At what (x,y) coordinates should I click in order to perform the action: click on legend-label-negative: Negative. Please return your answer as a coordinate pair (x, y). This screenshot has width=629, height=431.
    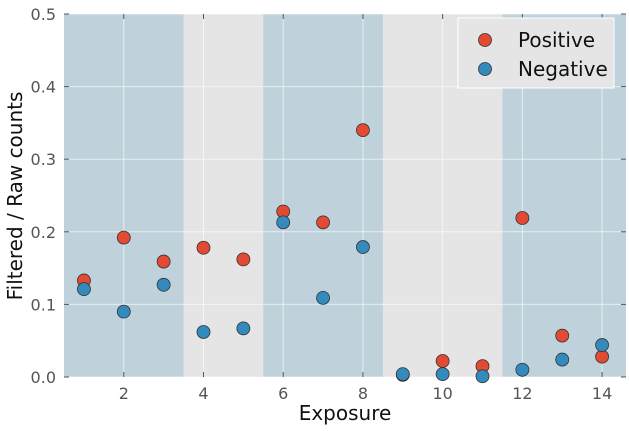
    Looking at the image, I should click on (563, 69).